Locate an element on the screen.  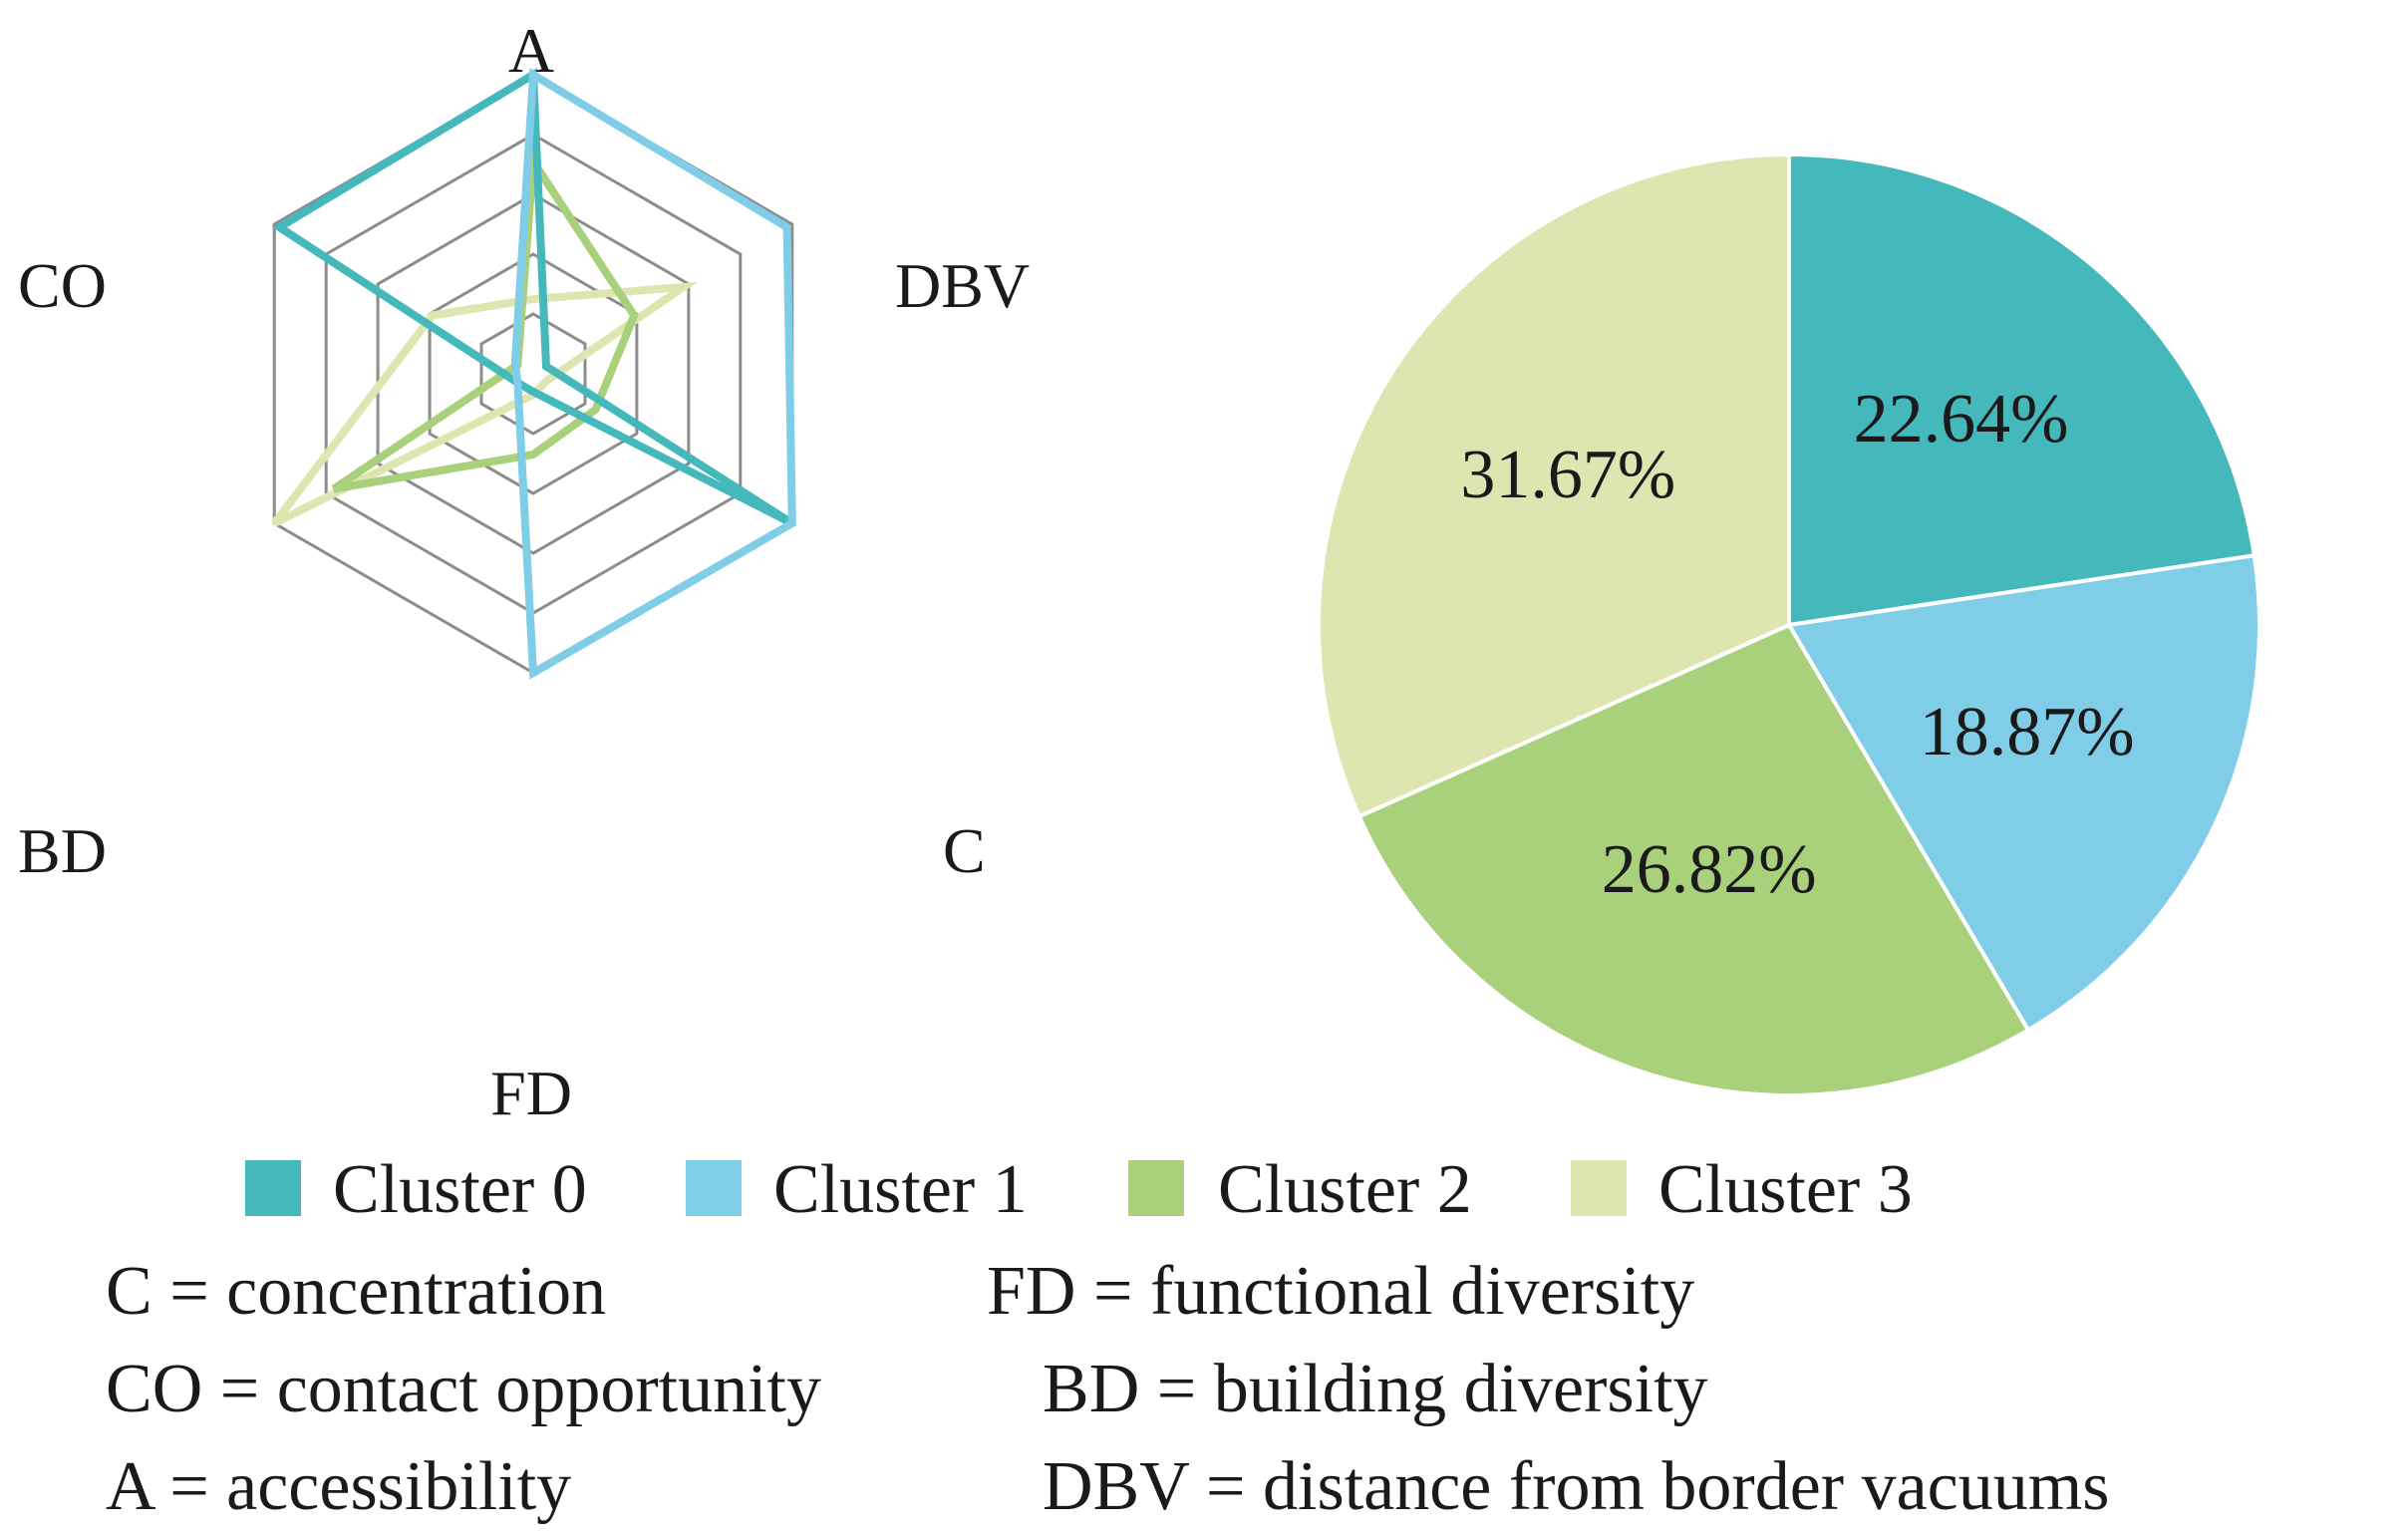
pie-label-cluster-3: 31.67% is located at coordinates (1567, 475).